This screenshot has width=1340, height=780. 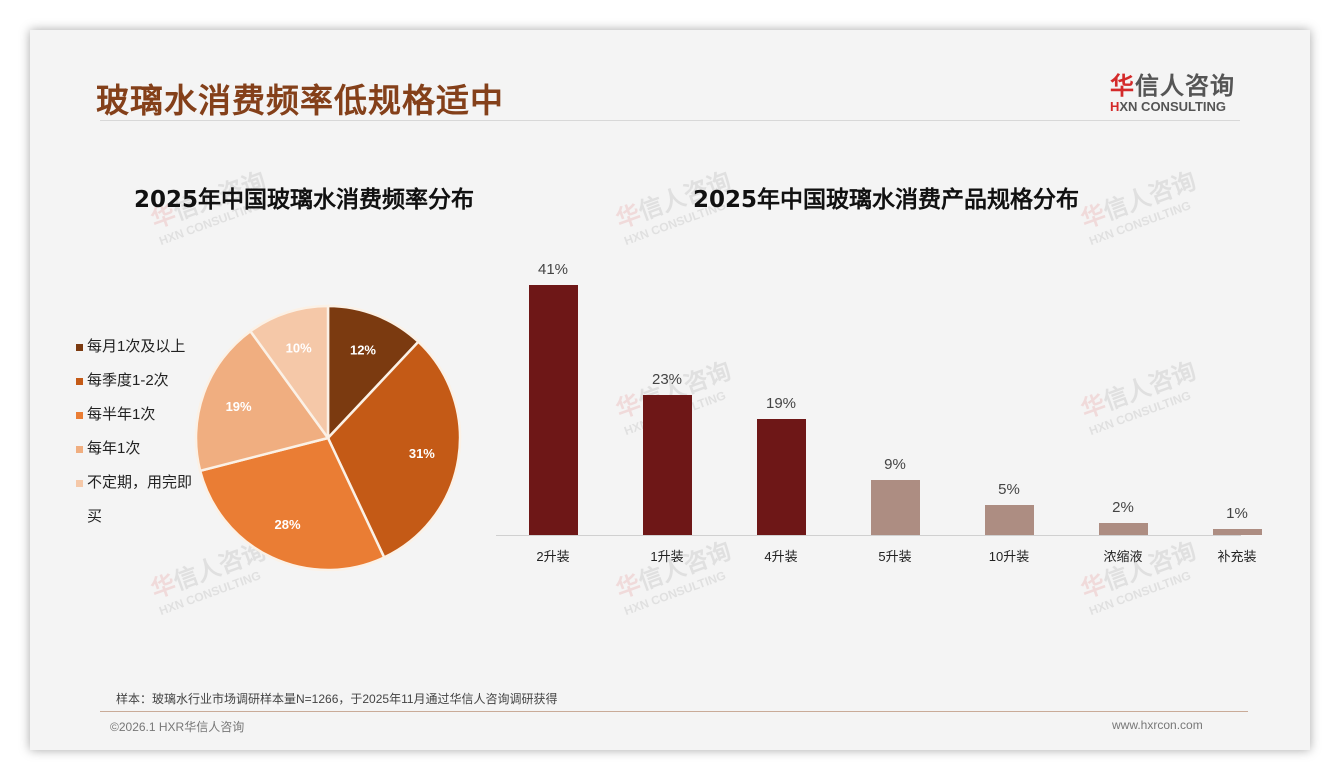 I want to click on page-title: 玻璃水消费频率低规格适中, so click(x=300, y=100).